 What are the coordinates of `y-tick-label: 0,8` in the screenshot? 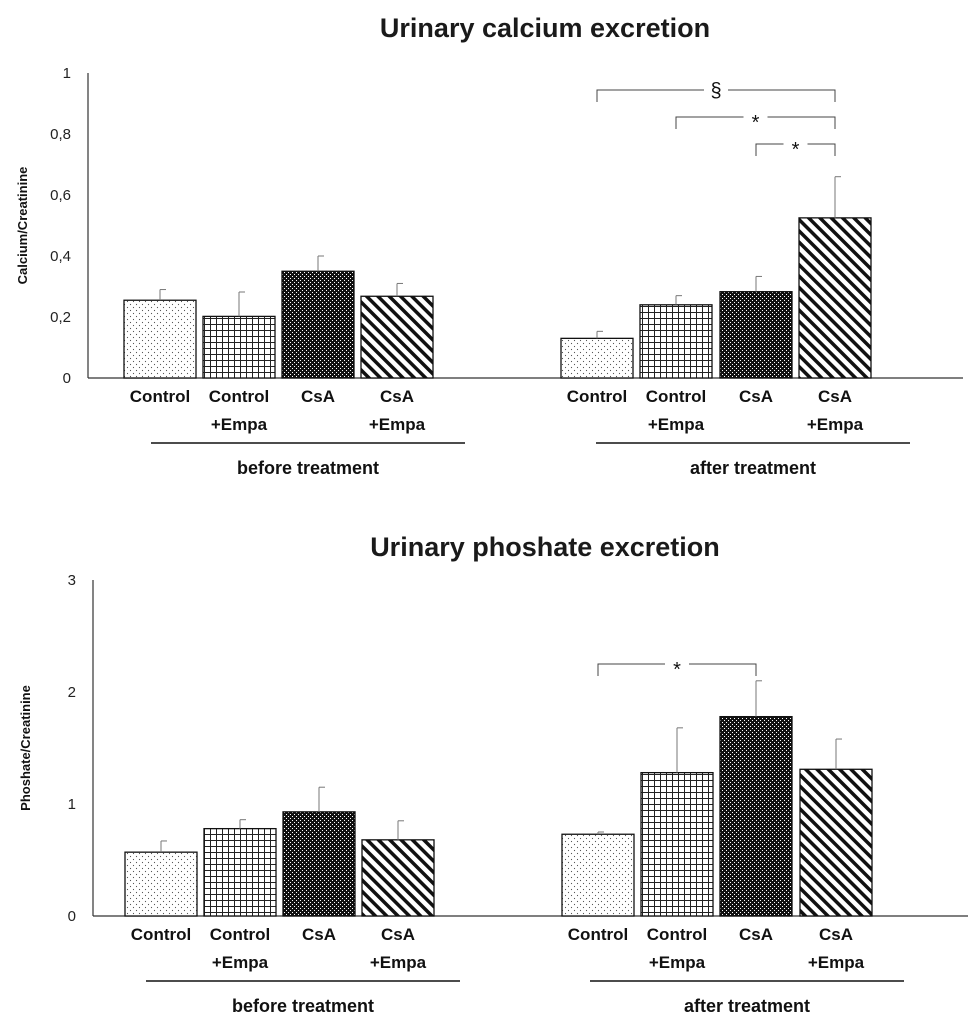 It's located at (60, 134).